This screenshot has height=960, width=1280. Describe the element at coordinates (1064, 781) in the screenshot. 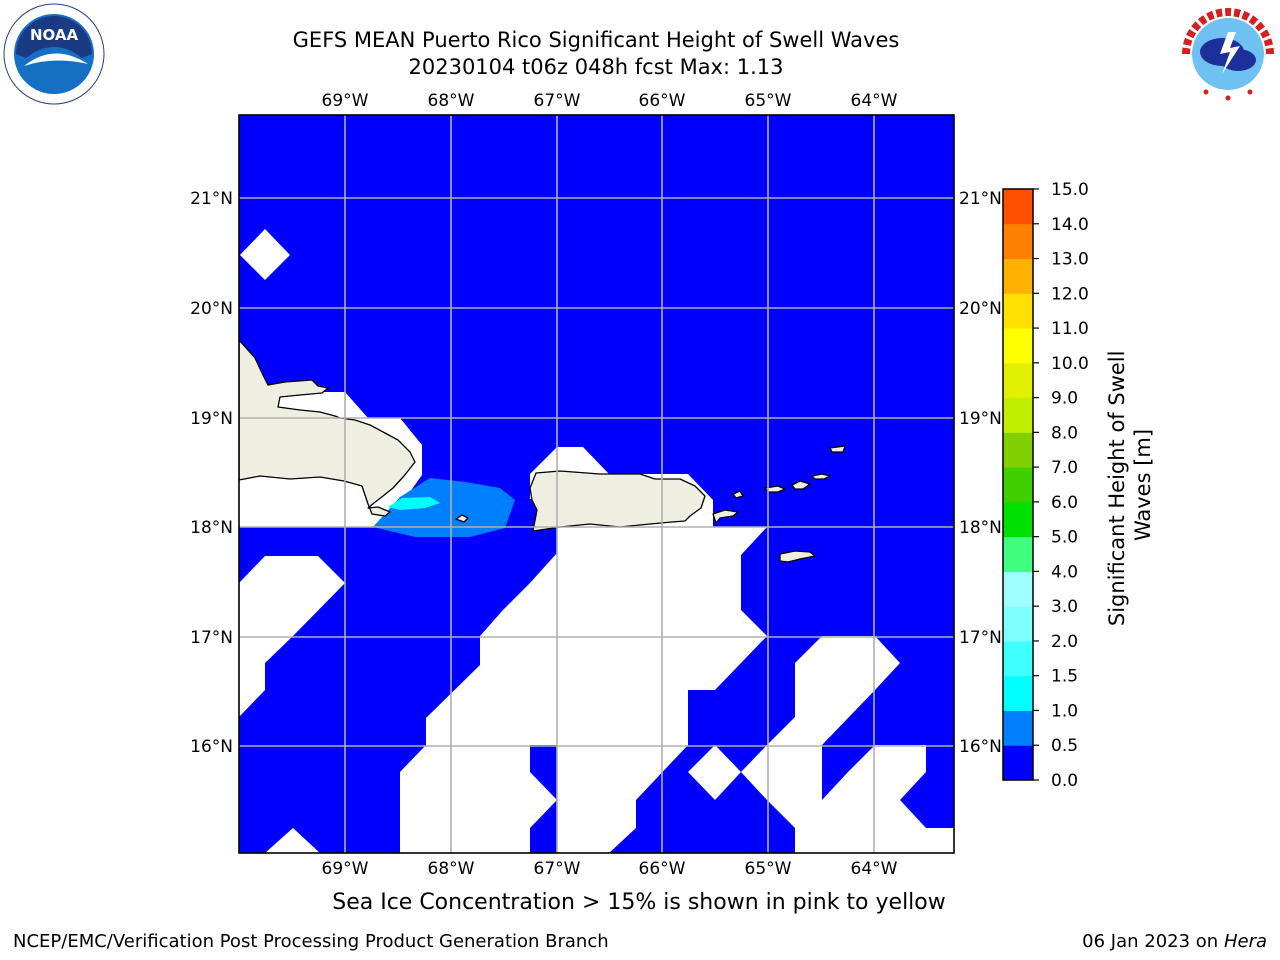

I see `colorbar-tick-label: 0.0` at that location.